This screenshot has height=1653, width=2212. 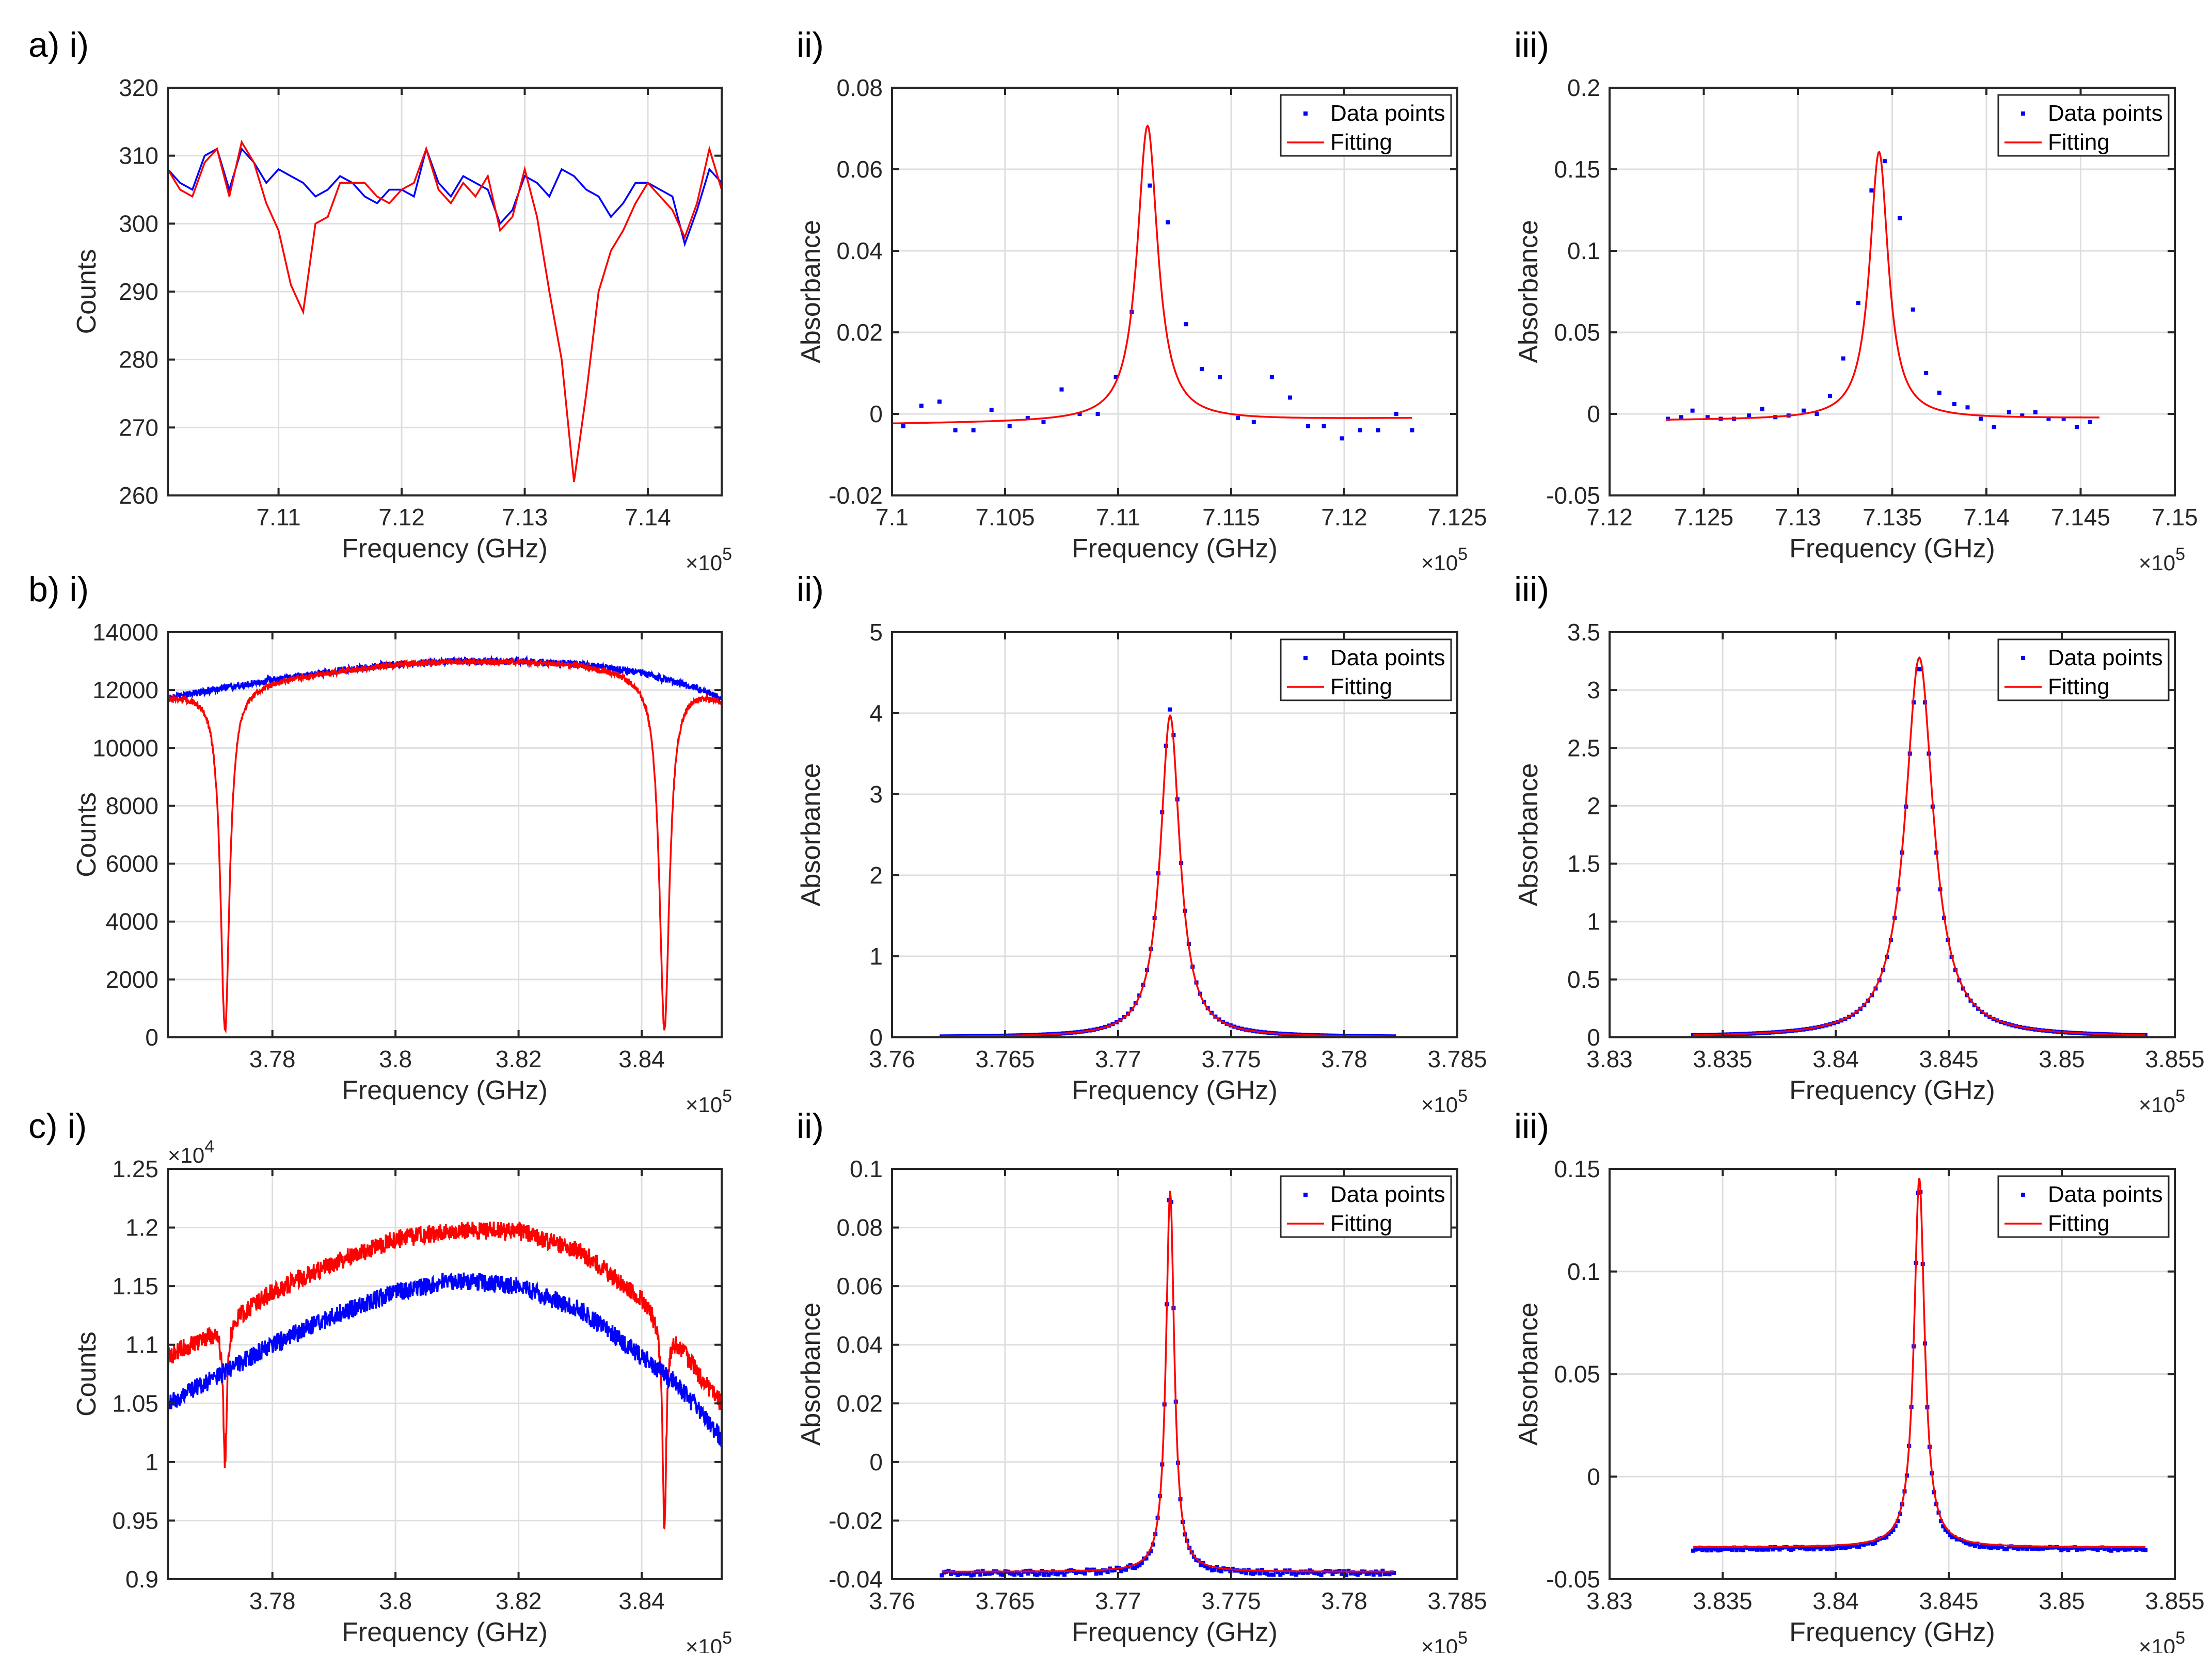 What do you see at coordinates (2175, 517) in the screenshot?
I see `x-tick-label: 7.15` at bounding box center [2175, 517].